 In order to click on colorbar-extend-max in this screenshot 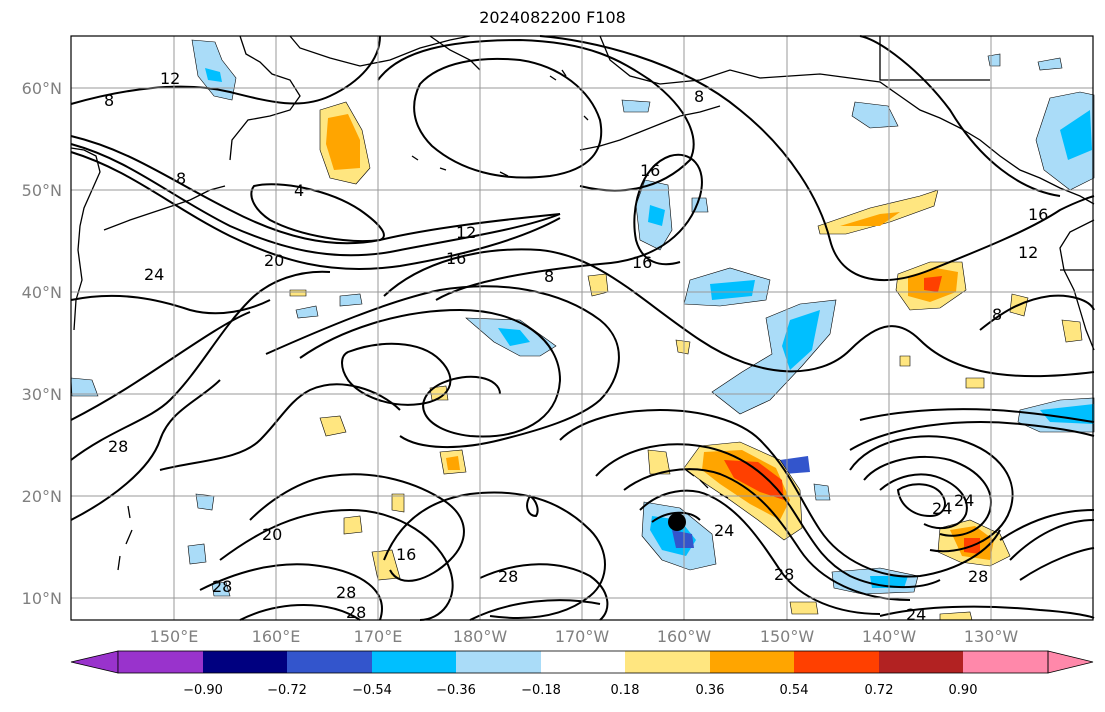, I will do `click(1070, 662)`.